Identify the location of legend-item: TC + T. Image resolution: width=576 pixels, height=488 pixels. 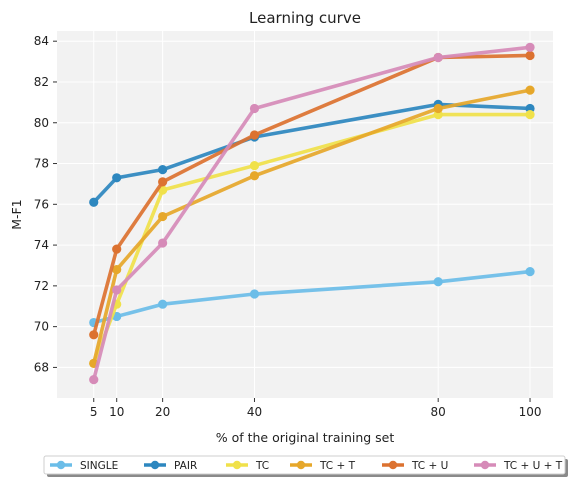
(323, 466).